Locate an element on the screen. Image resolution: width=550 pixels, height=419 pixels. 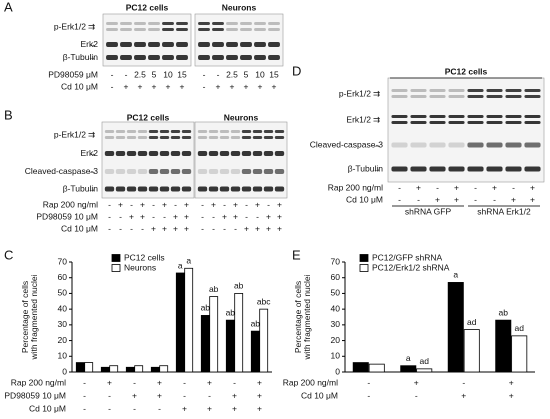
band-arrow: ⇉ is located at coordinates (92, 134).